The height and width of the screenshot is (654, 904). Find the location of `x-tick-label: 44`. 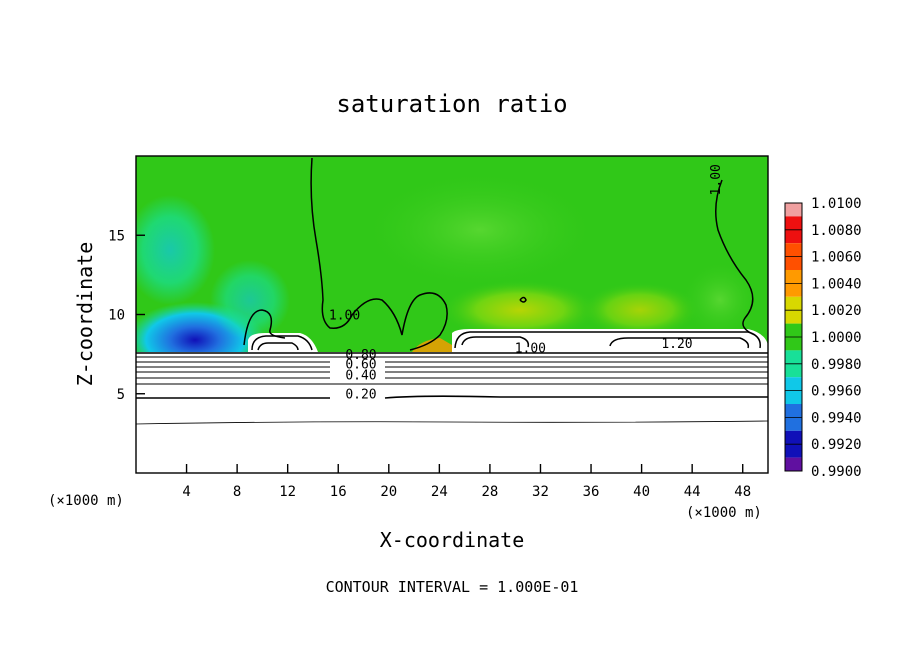

x-tick-label: 44 is located at coordinates (692, 492).